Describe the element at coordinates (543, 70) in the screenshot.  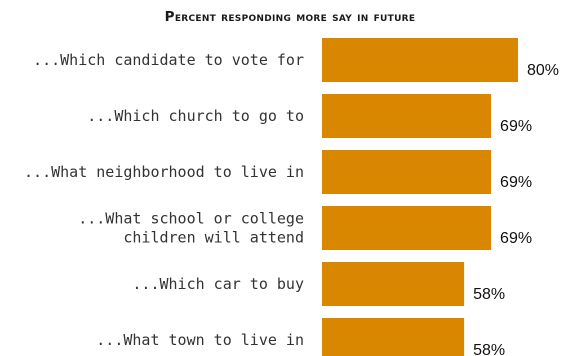
I see `value-label: 80%` at that location.